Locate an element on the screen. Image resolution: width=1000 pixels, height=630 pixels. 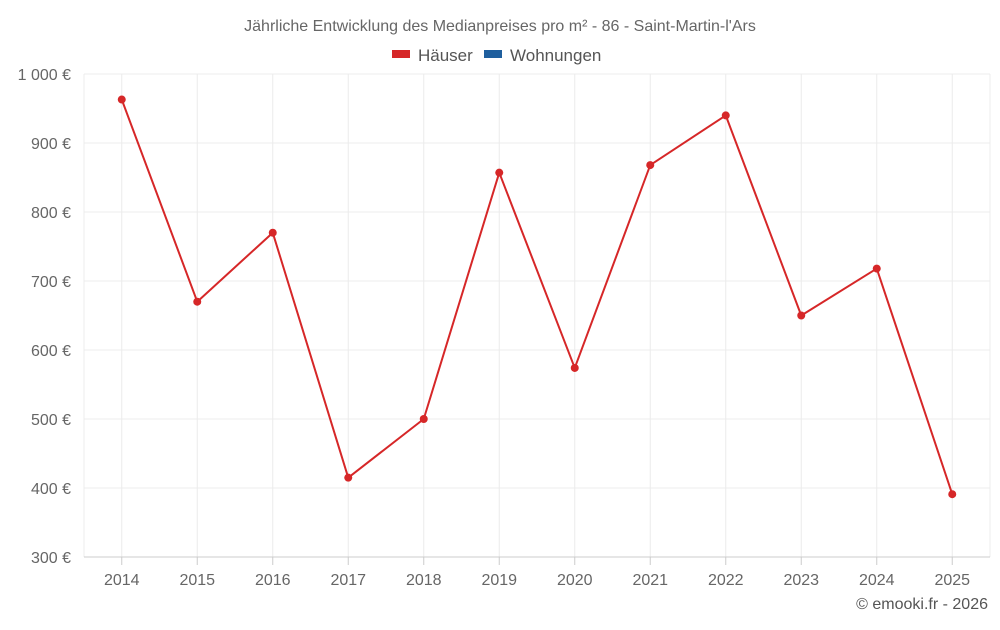
x-tick-label: 2018 is located at coordinates (424, 580).